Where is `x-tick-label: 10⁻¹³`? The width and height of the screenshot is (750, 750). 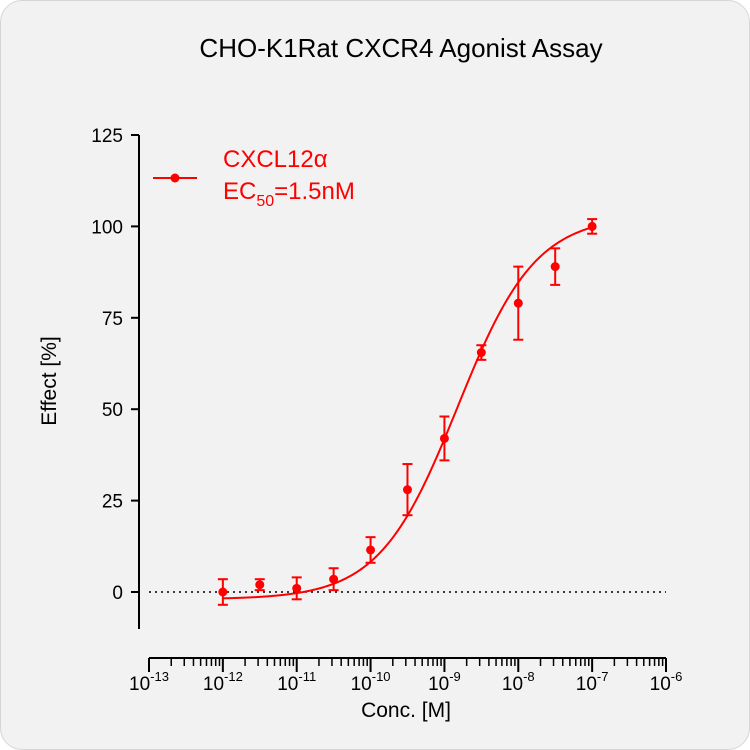 x-tick-label: 10⁻¹³ is located at coordinates (149, 682).